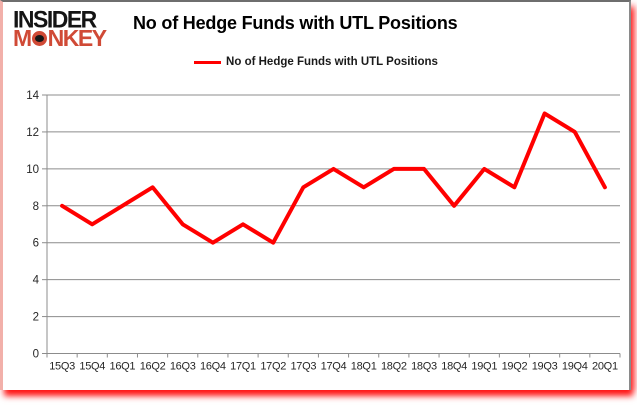 This screenshot has height=410, width=637. Describe the element at coordinates (213, 367) in the screenshot. I see `svg-text: 16Q4` at that location.